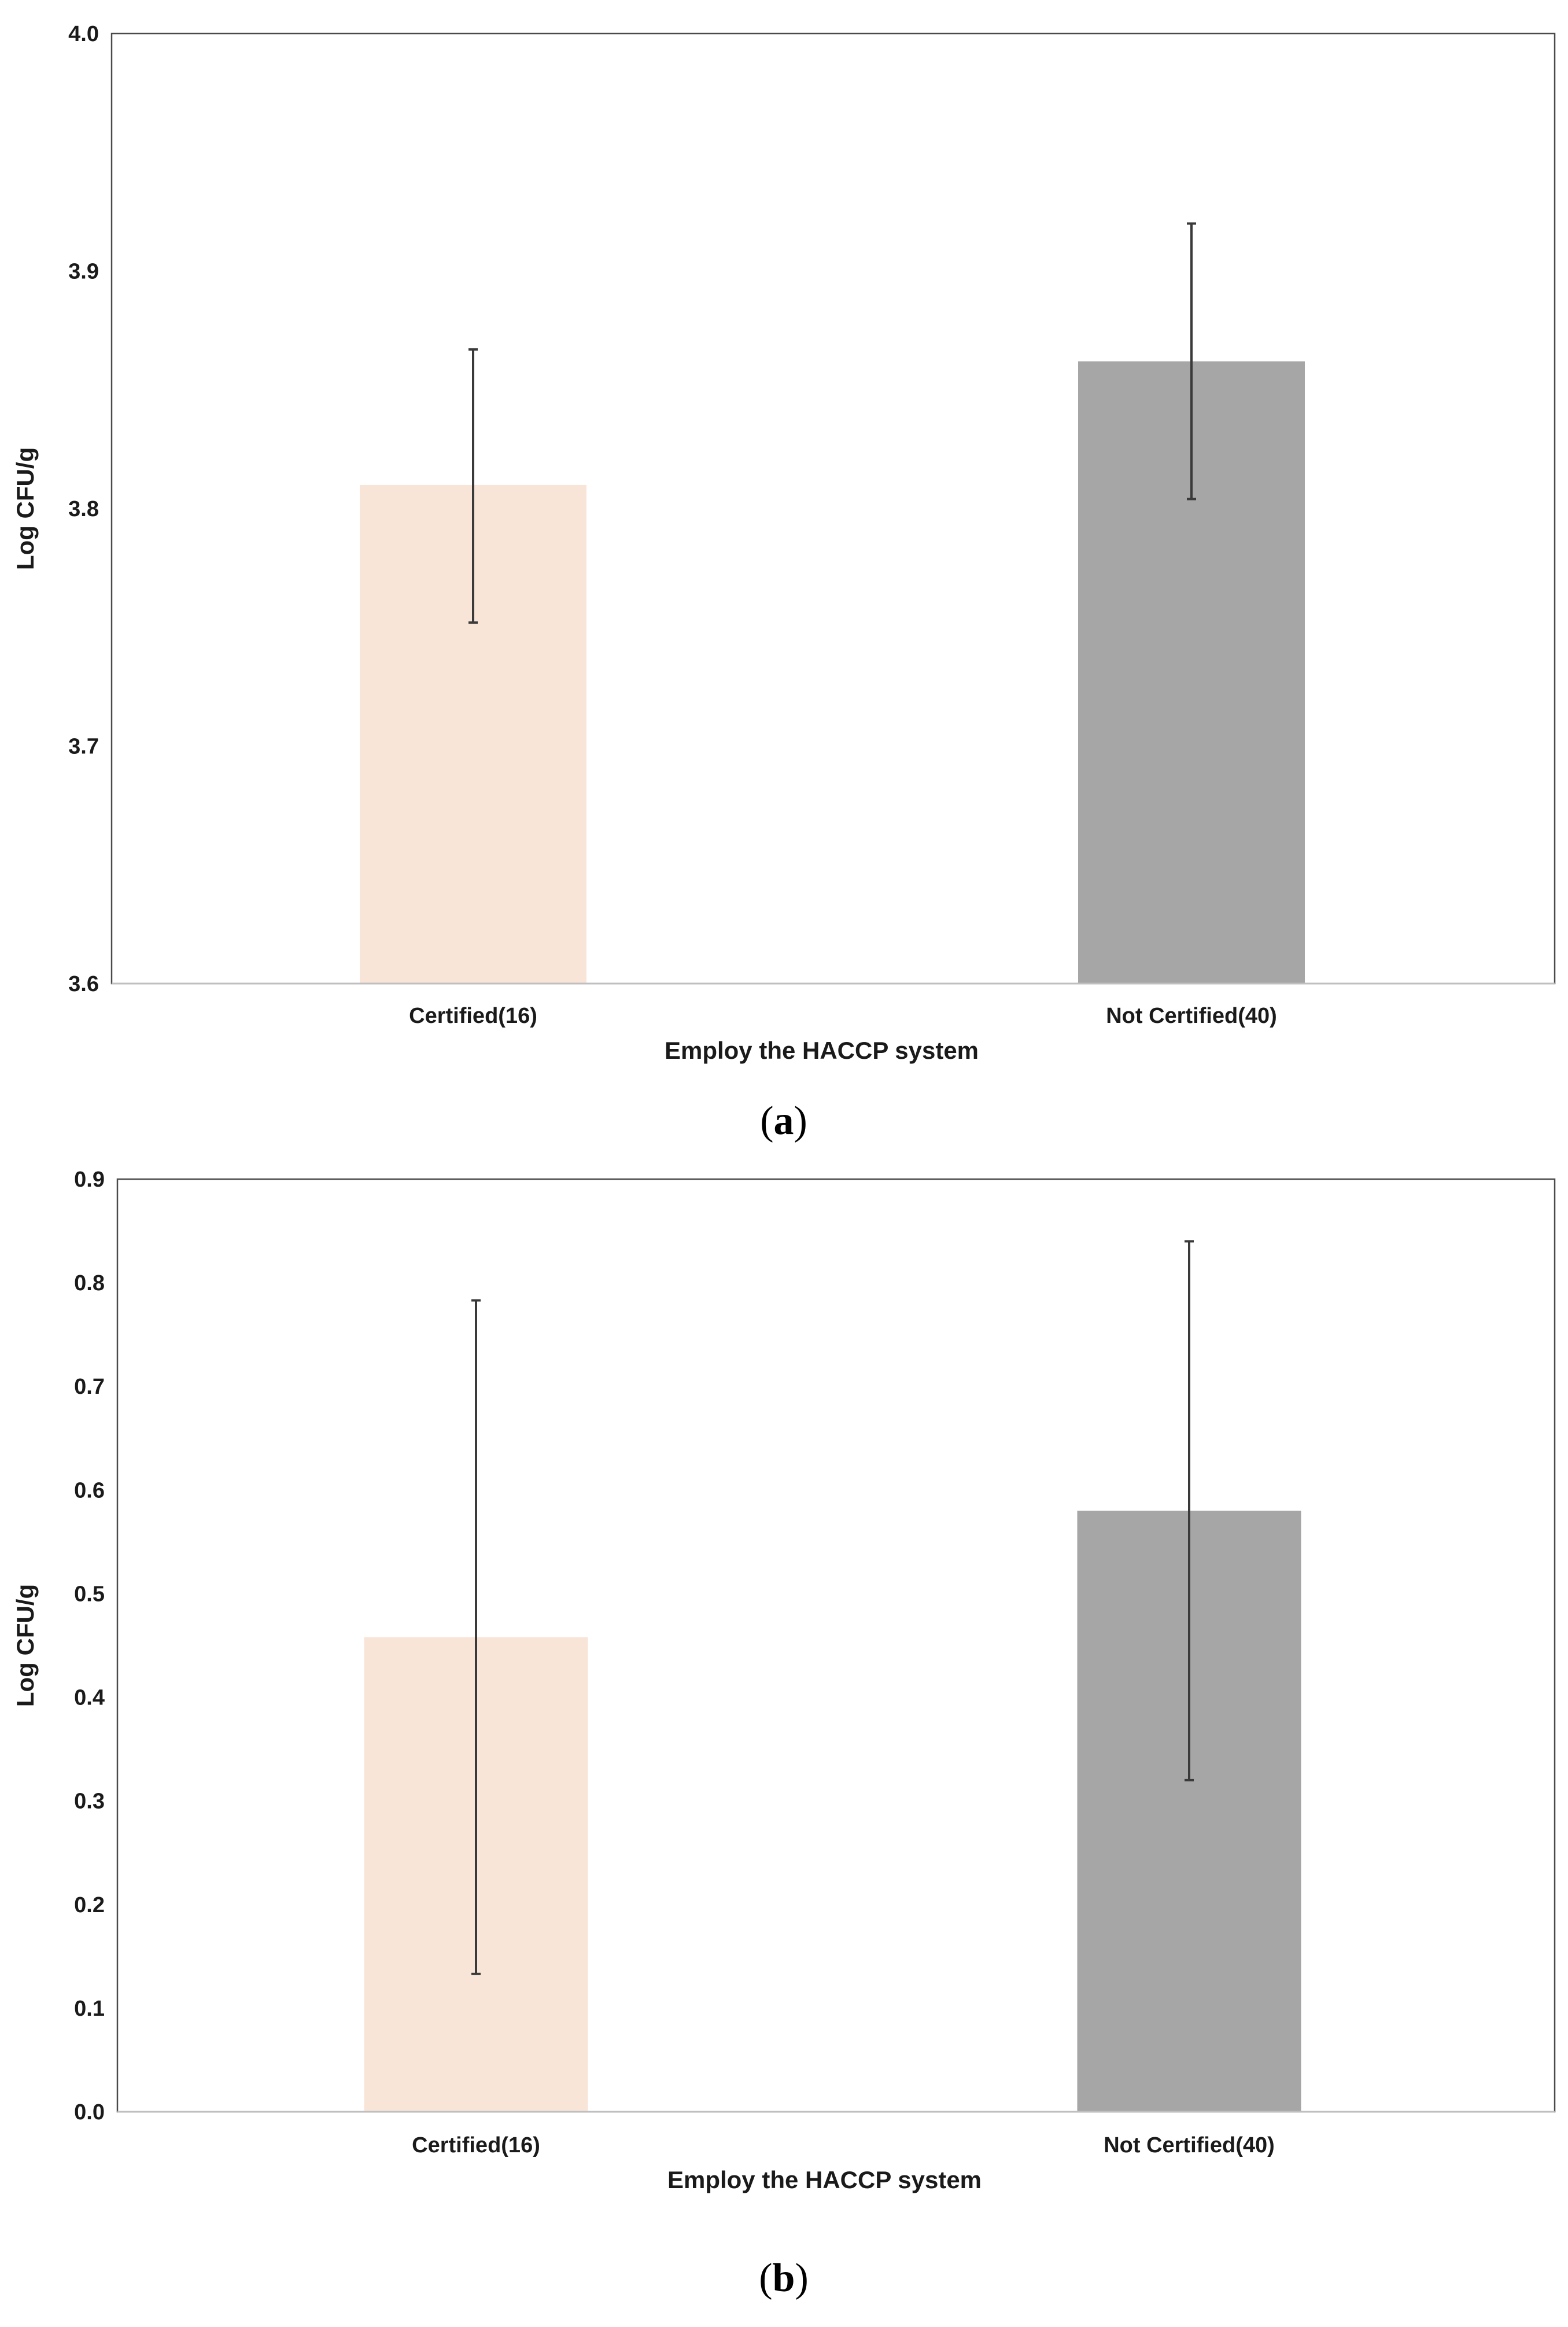  I want to click on y-tick-label: 0.1, so click(89, 2009).